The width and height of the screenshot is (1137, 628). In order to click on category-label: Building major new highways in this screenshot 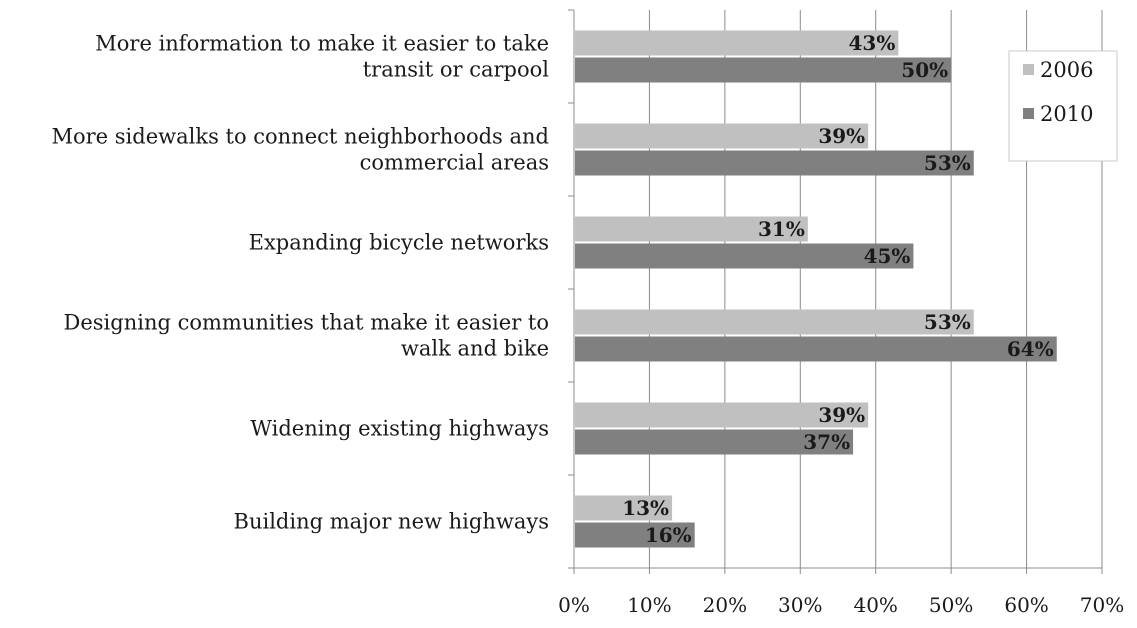, I will do `click(391, 522)`.